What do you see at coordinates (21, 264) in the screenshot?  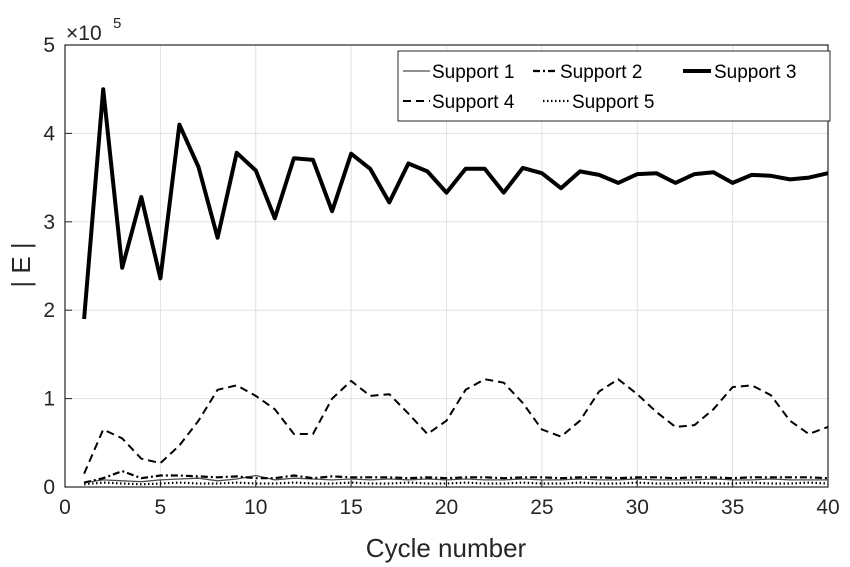 I see `y-axis-label: | E |` at bounding box center [21, 264].